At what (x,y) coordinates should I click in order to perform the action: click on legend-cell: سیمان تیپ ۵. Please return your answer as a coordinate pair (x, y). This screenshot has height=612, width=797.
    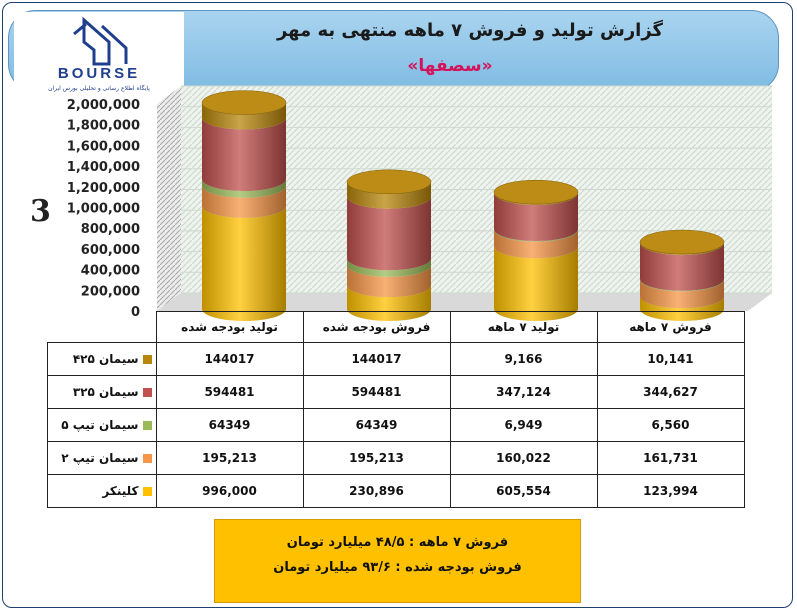
    Looking at the image, I should click on (102, 425).